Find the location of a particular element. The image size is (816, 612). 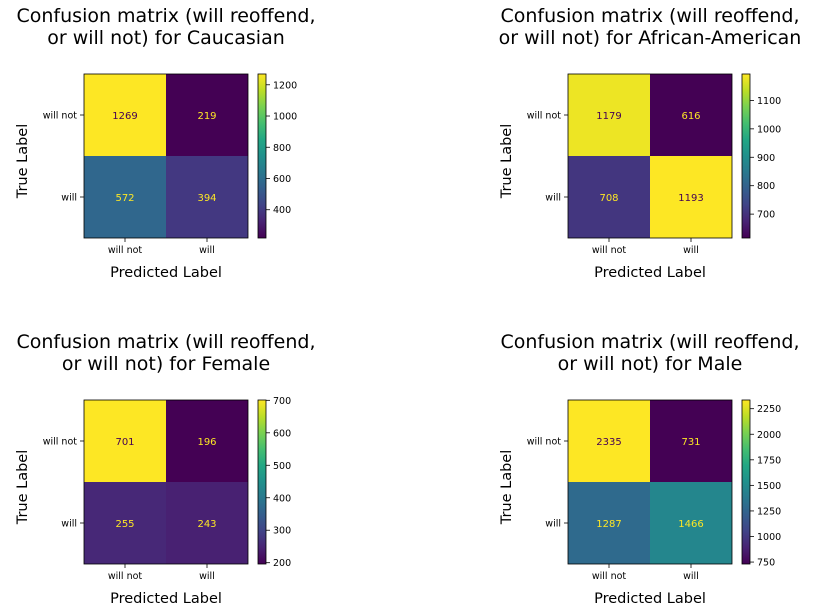

cell-value-label: 219 is located at coordinates (206, 116).